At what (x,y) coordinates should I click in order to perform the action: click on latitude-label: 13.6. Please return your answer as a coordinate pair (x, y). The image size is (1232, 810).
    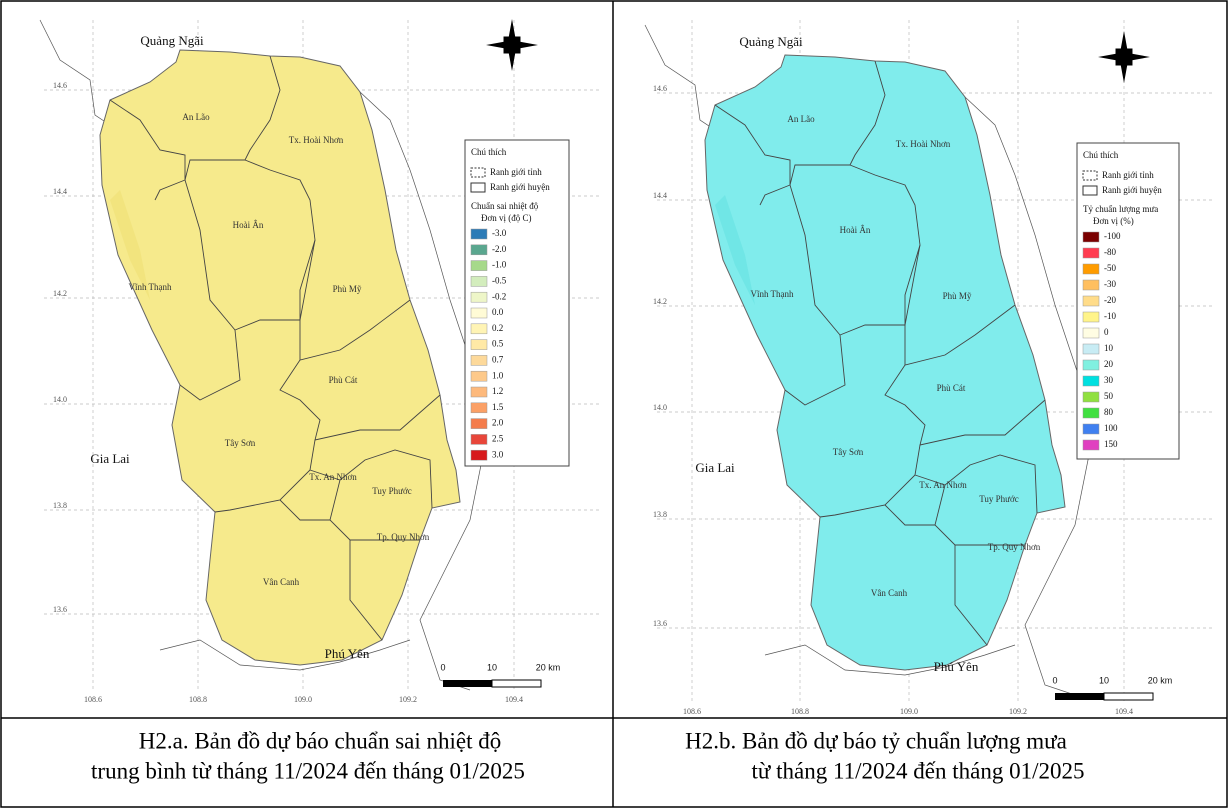
    Looking at the image, I should click on (660, 623).